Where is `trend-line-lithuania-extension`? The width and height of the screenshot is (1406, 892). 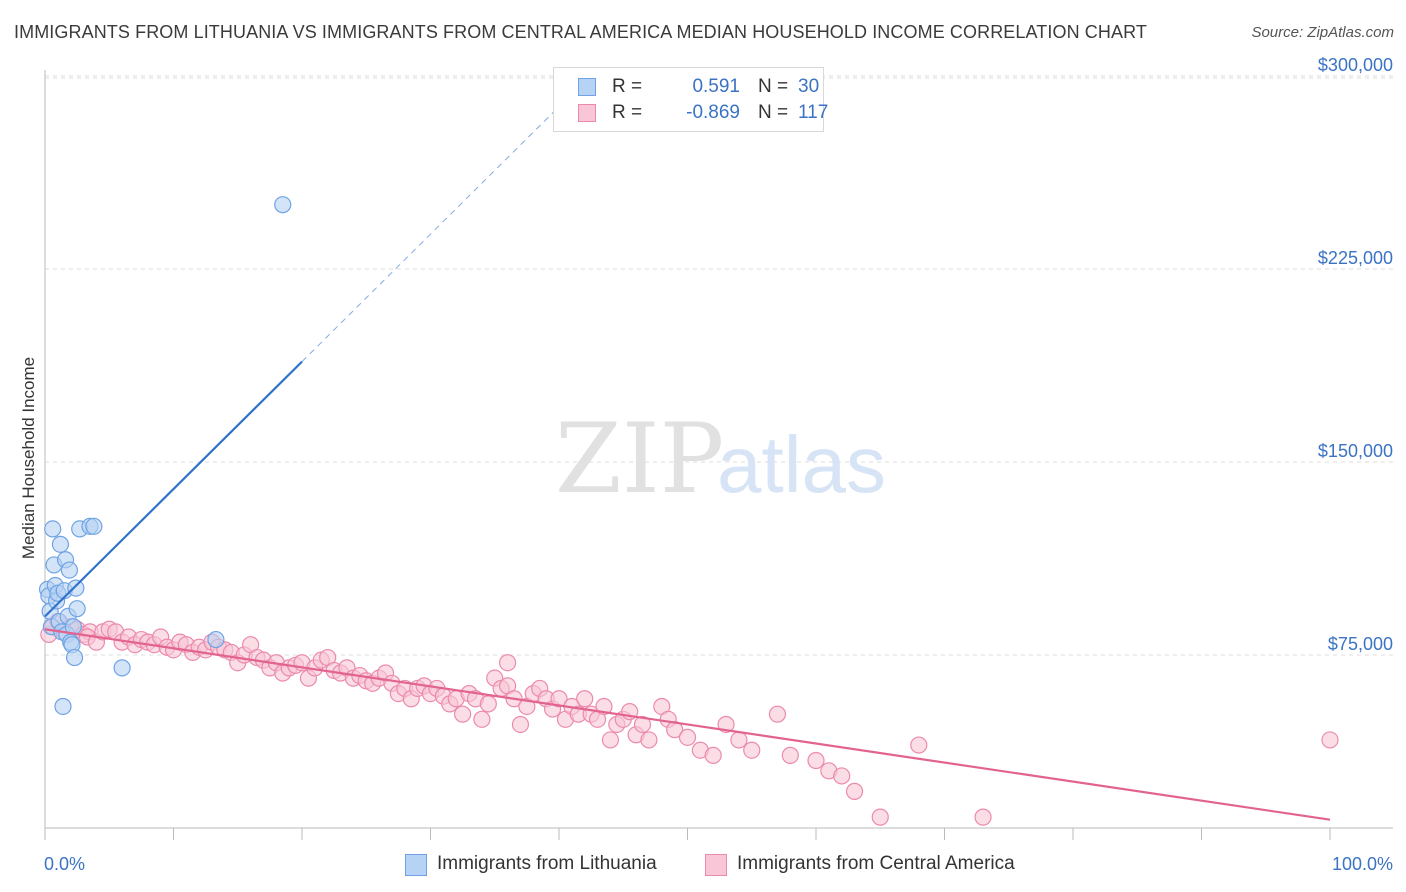 trend-line-lithuania-extension is located at coordinates (443, 221).